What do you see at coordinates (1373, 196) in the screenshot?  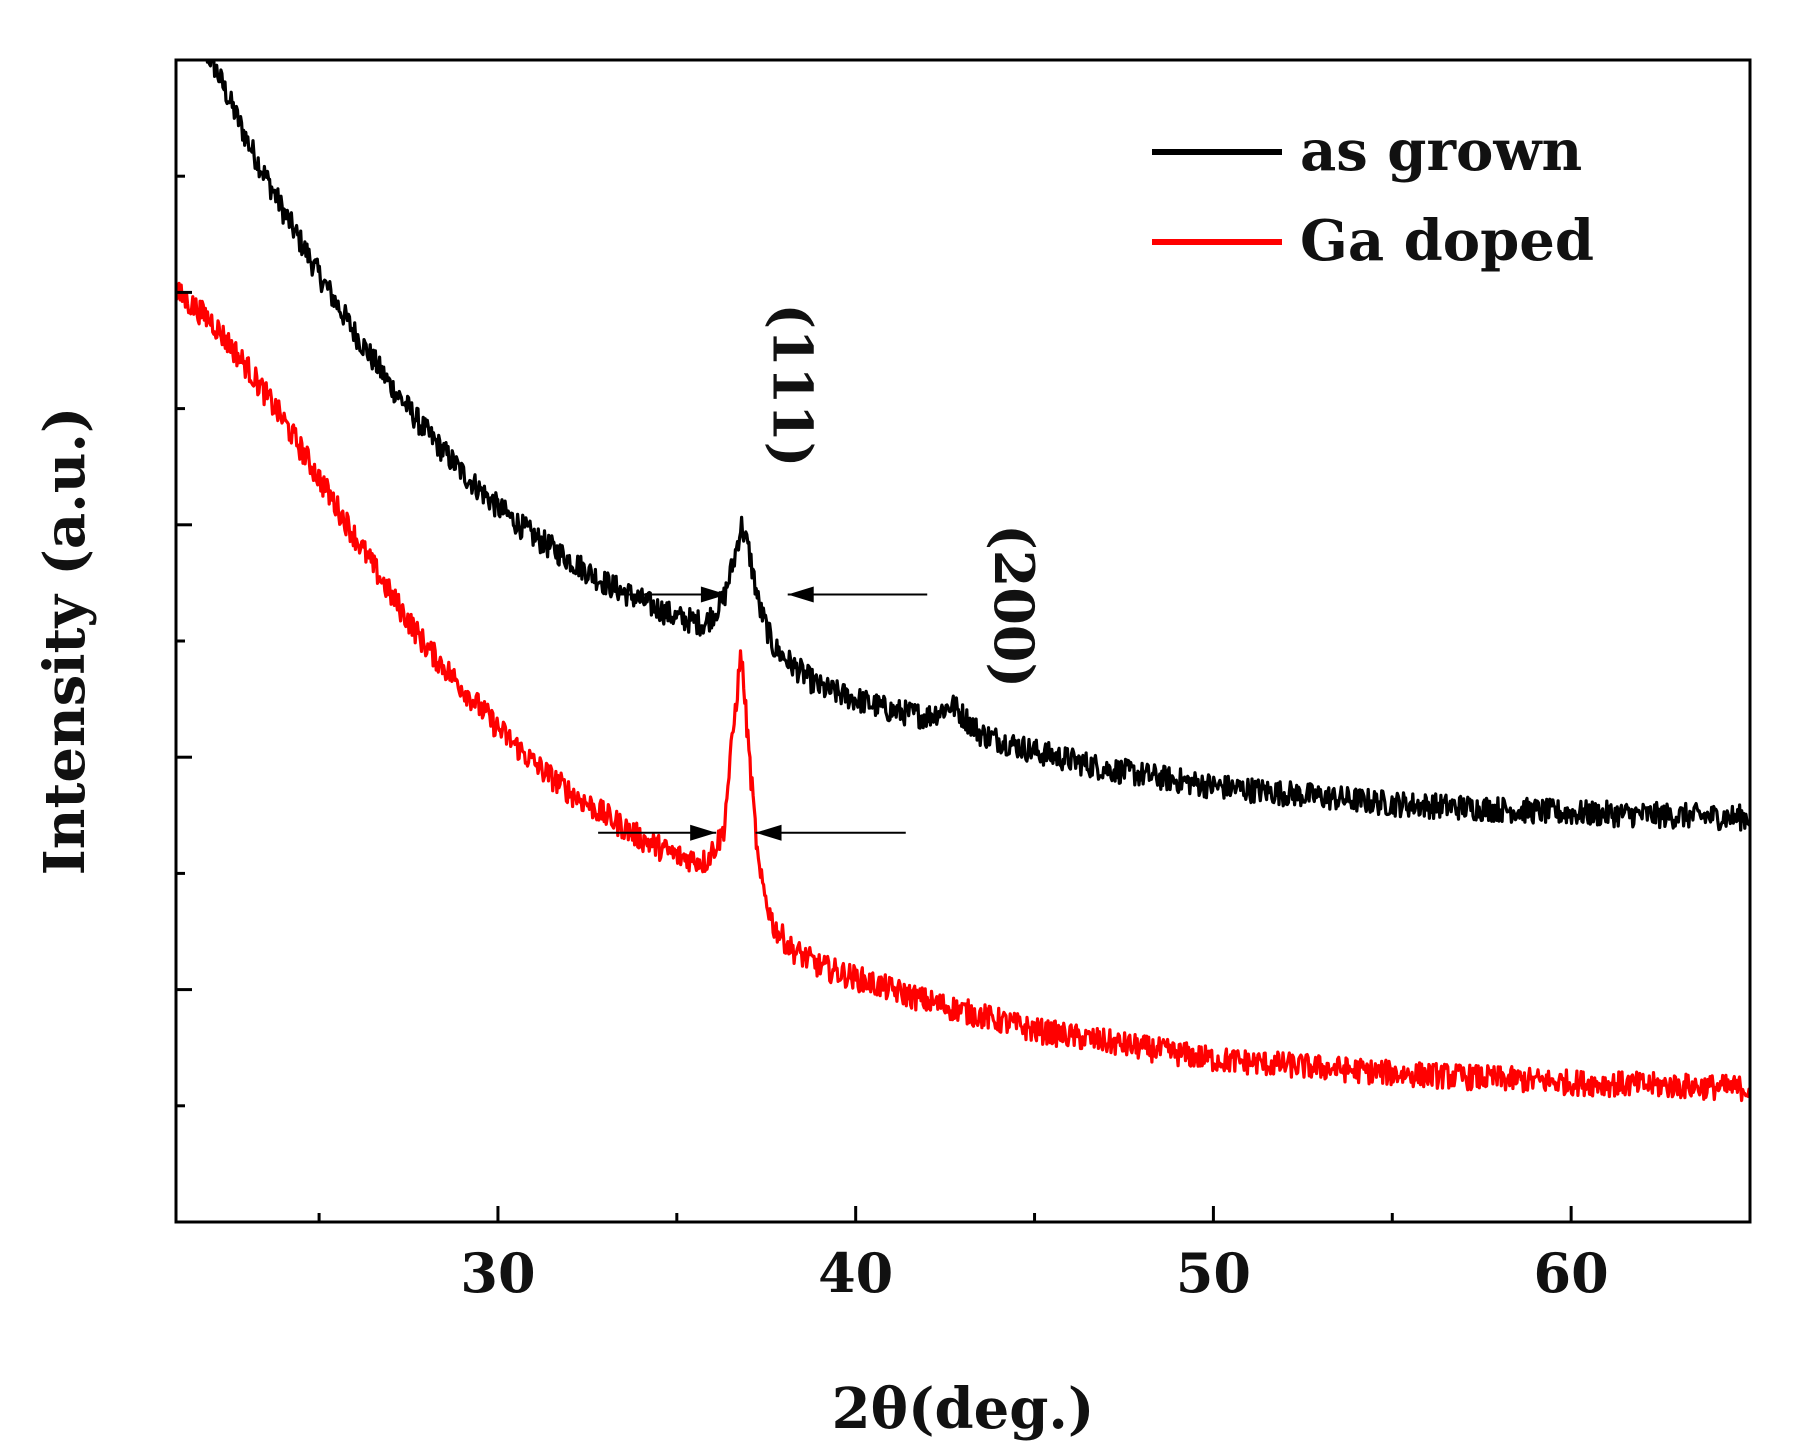 I see `legend: as grown Ga doped` at bounding box center [1373, 196].